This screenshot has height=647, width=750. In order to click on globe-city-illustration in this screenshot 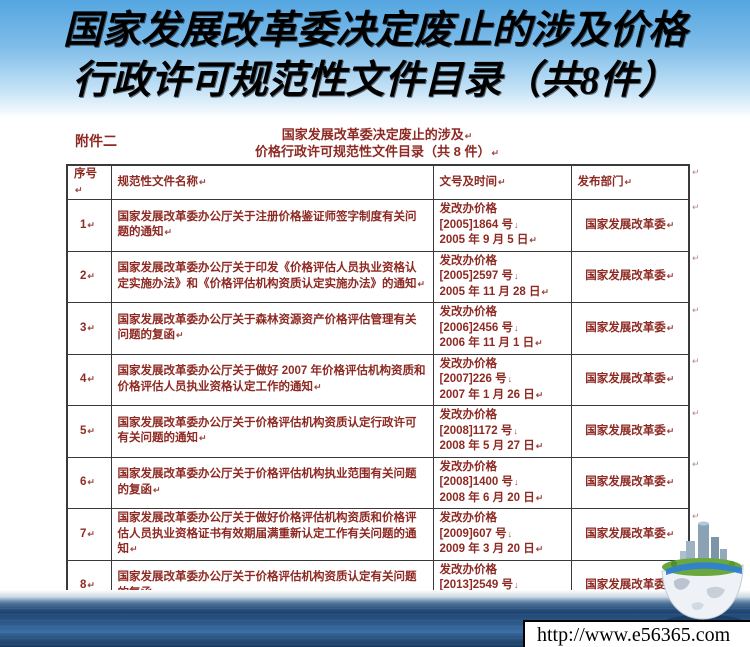, I will do `click(702, 575)`.